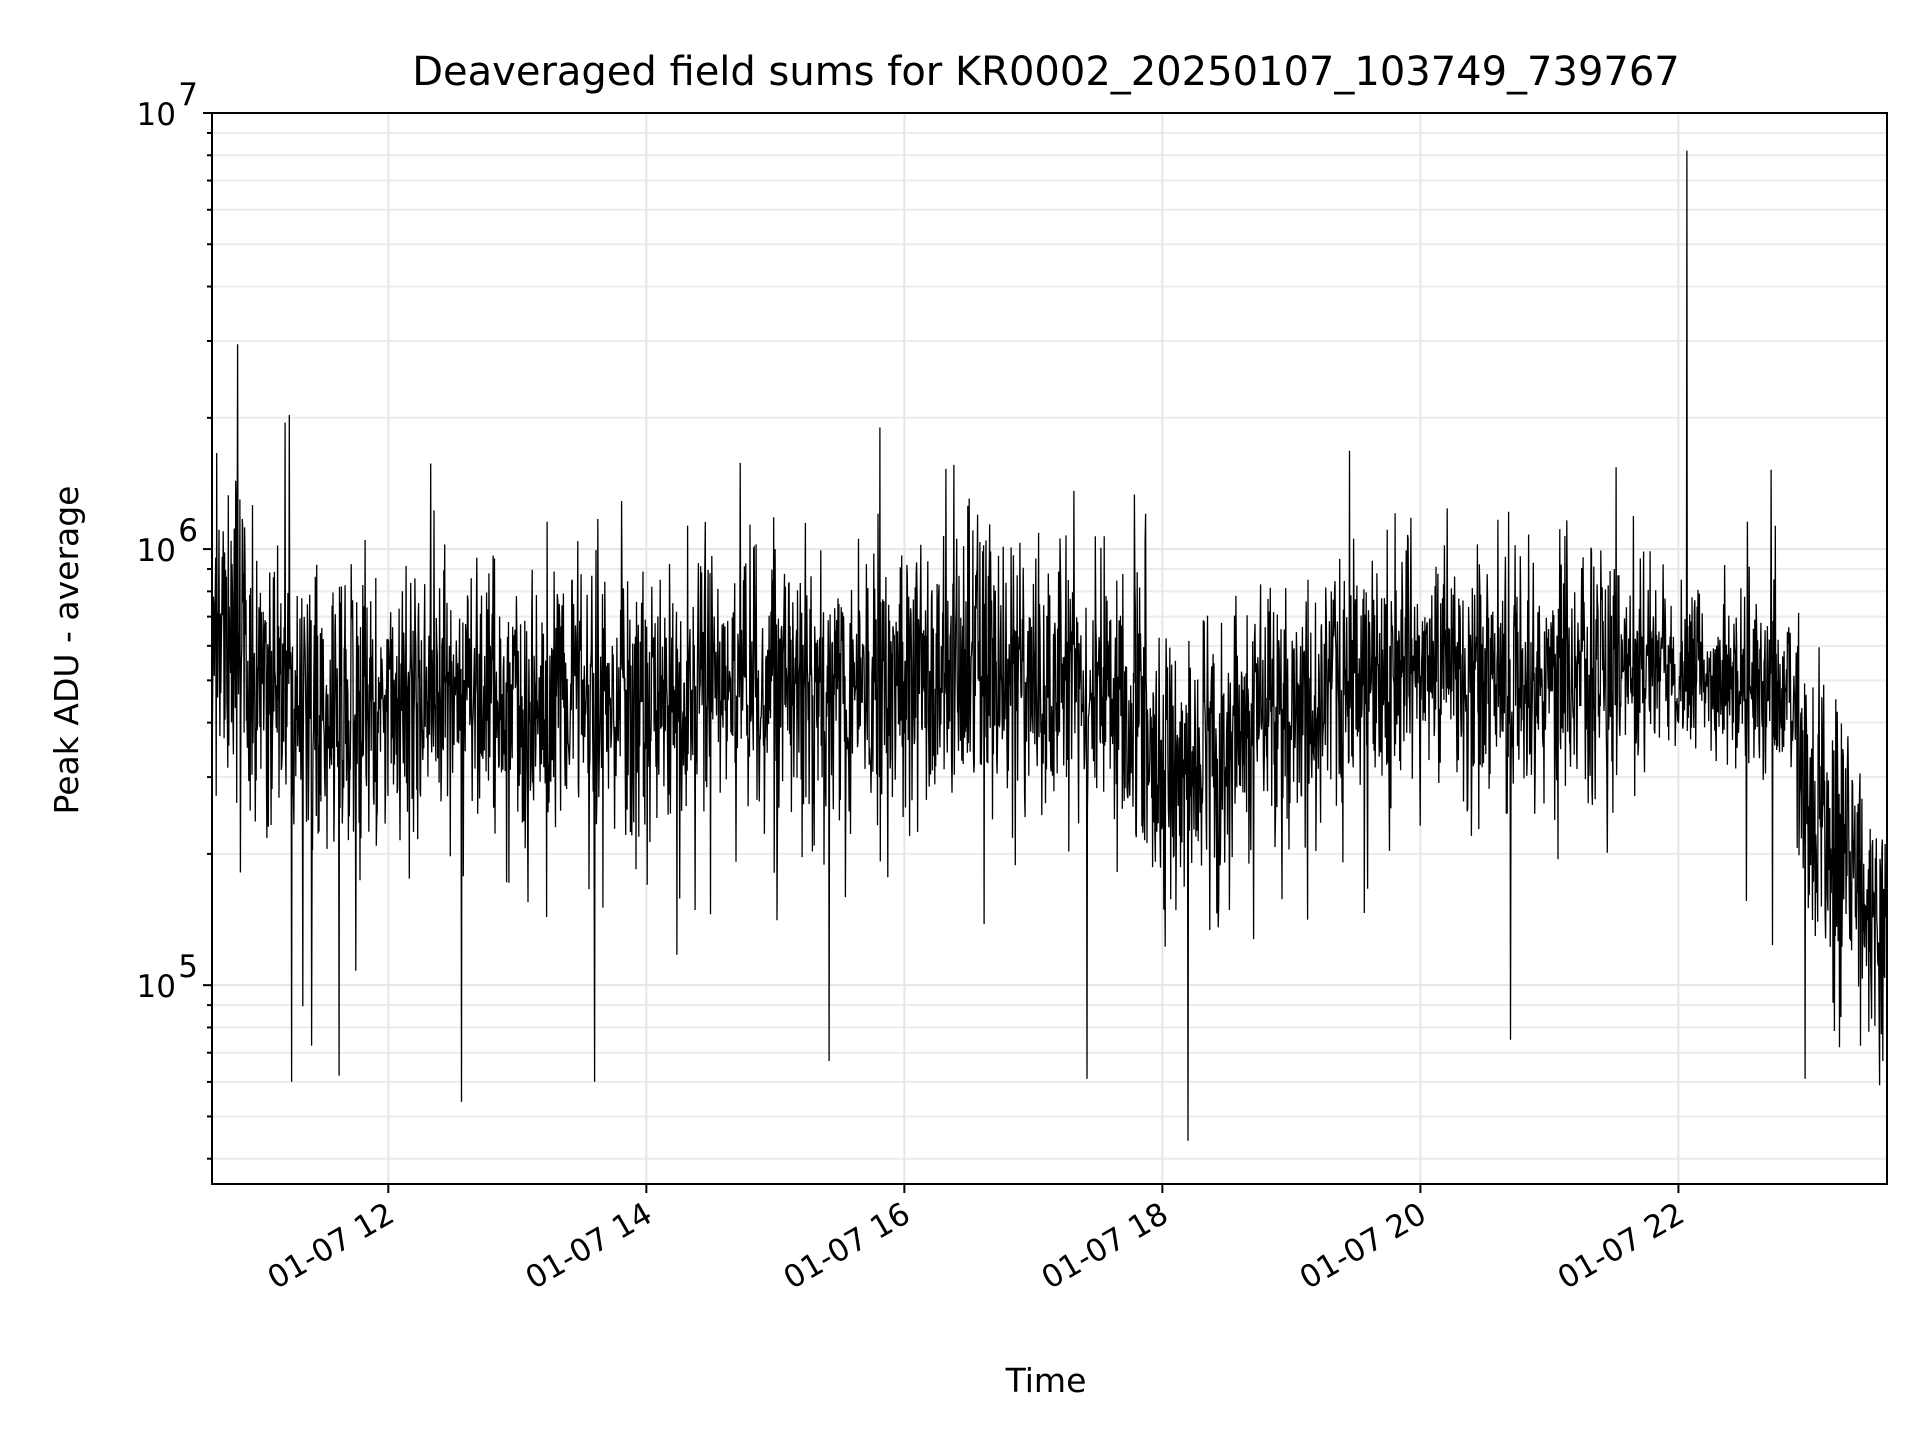 The width and height of the screenshot is (1920, 1440). I want to click on x-tick-label: 01-07 14, so click(589, 1246).